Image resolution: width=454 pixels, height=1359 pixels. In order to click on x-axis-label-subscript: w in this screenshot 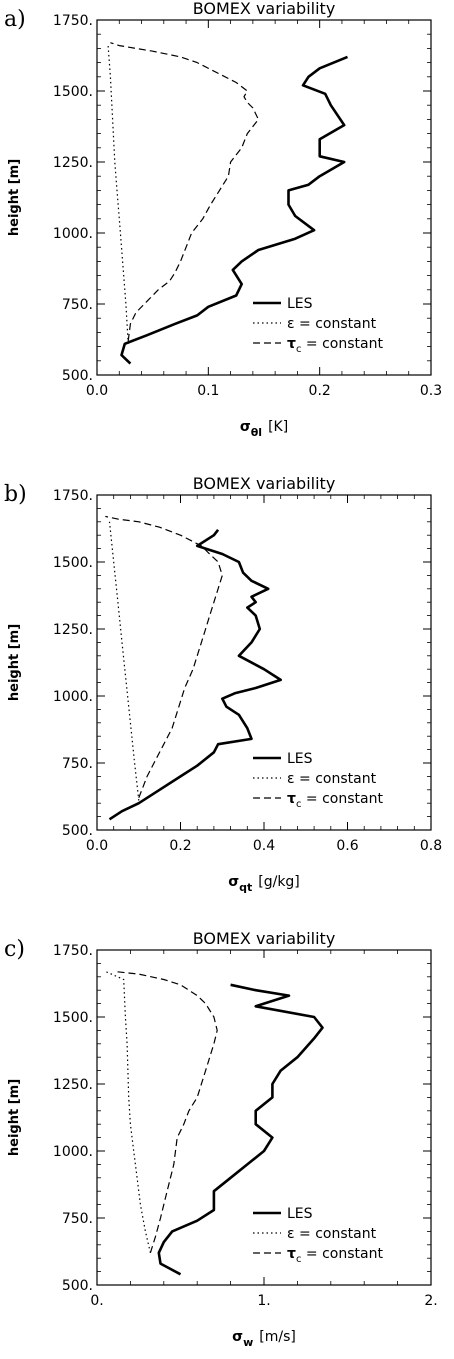, I will do `click(248, 1342)`.